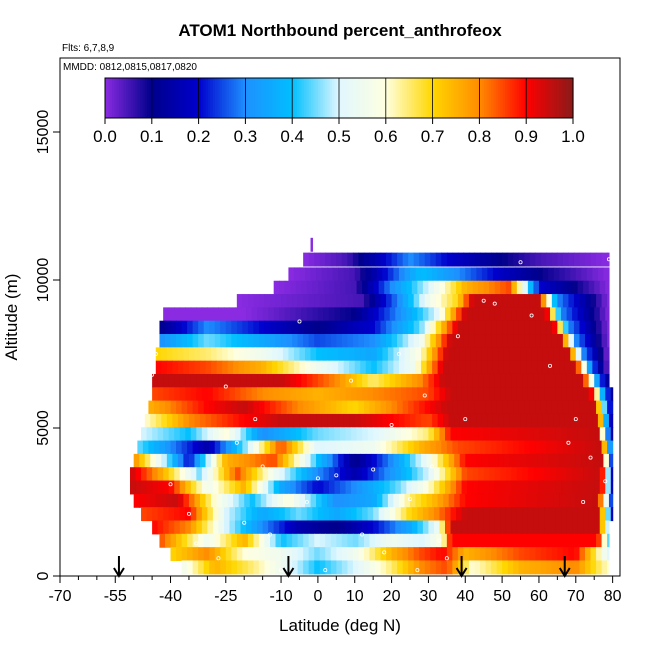  I want to click on x-tick-label: -40, so click(170, 596).